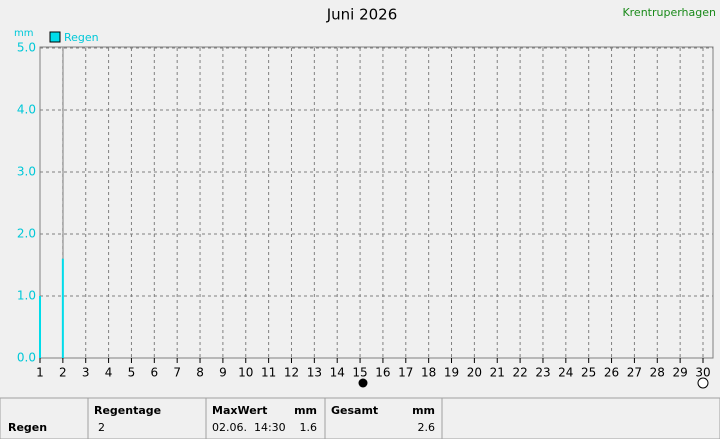 This screenshot has height=439, width=720. Describe the element at coordinates (359, 373) in the screenshot. I see `x-tick-label: 15` at that location.